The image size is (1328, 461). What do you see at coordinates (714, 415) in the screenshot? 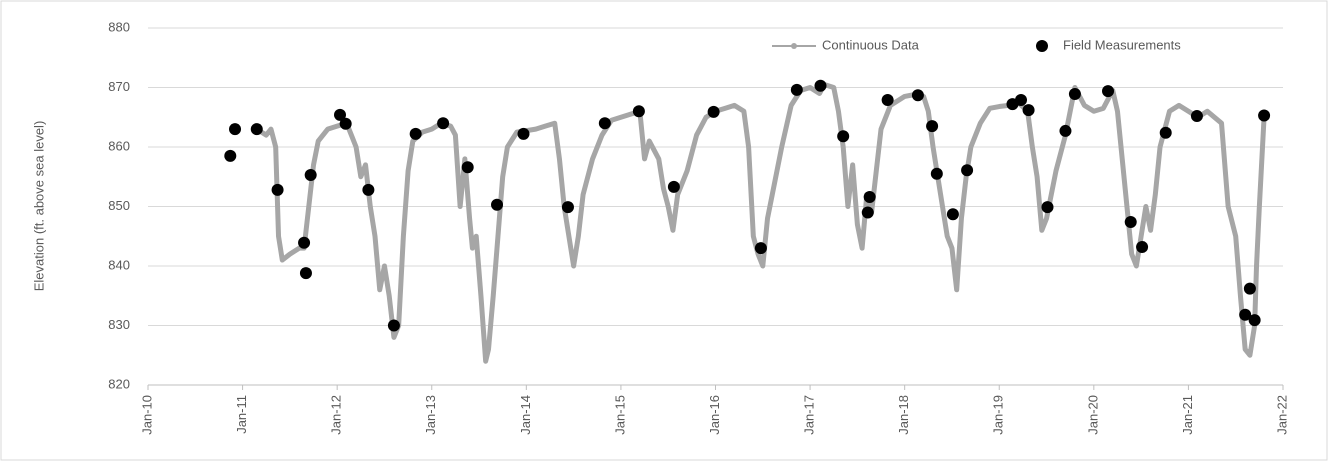
I see `x-tick-label: Jan-16` at bounding box center [714, 415].